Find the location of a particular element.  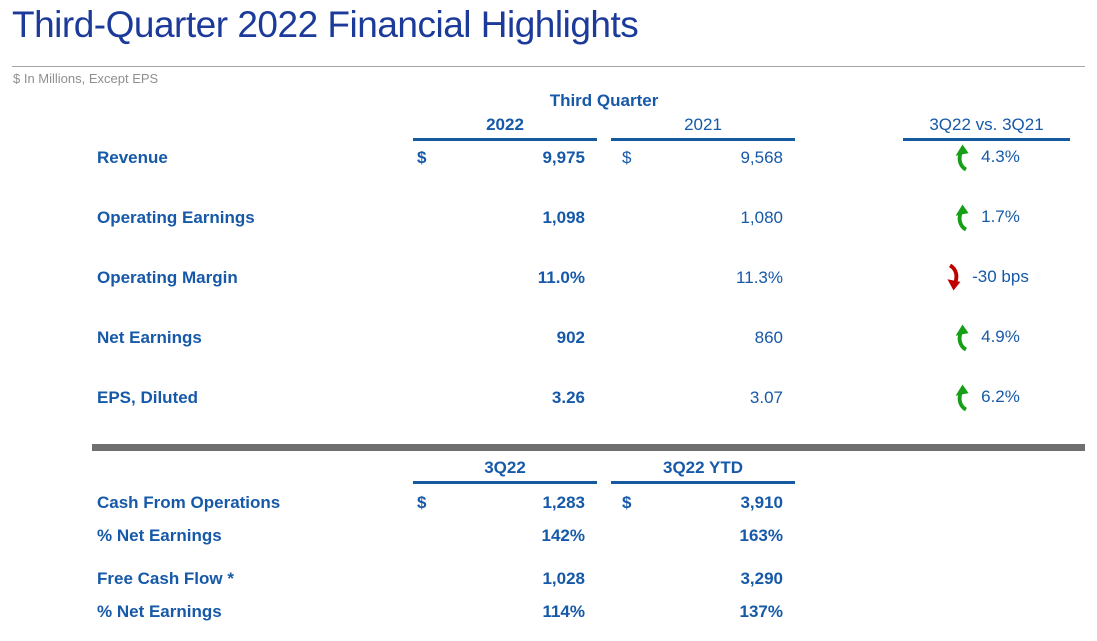

column-header-2022: 2022 is located at coordinates (505, 128).